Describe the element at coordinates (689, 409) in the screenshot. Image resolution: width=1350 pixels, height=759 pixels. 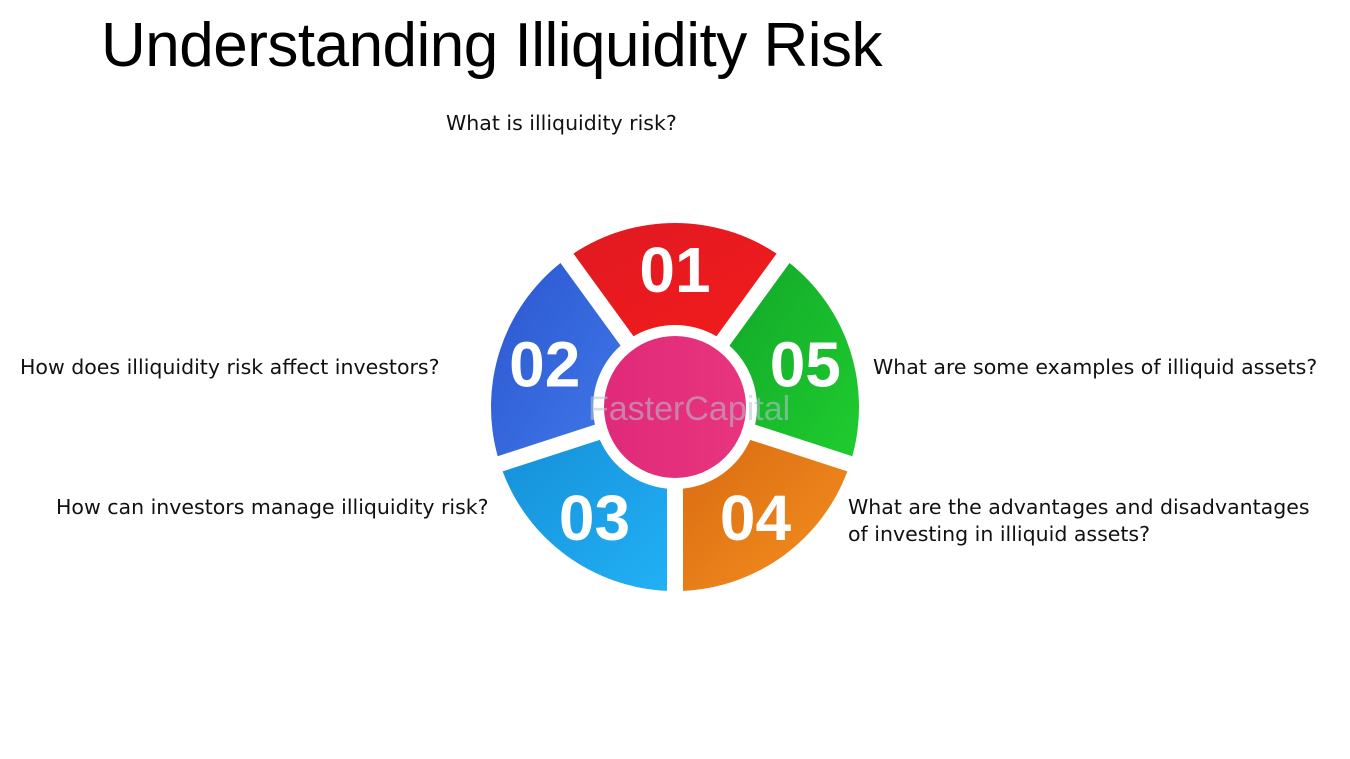
I see `watermark-text: FasterCapital` at that location.